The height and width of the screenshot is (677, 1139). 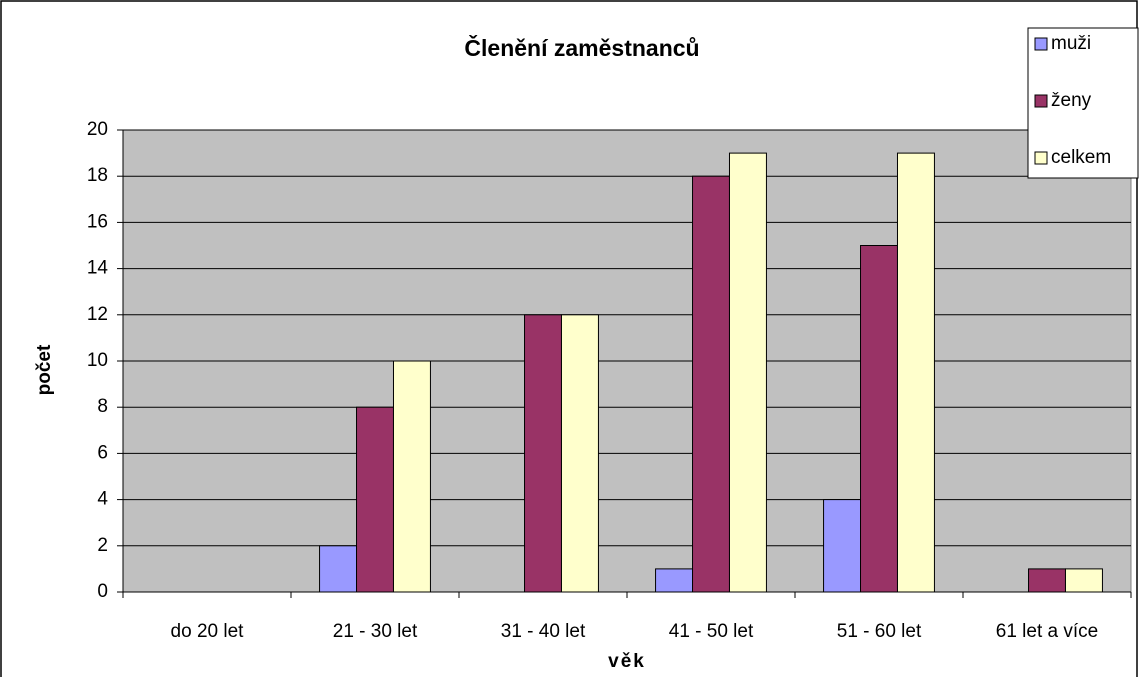 I want to click on legend-label: muži, so click(x=1071, y=43).